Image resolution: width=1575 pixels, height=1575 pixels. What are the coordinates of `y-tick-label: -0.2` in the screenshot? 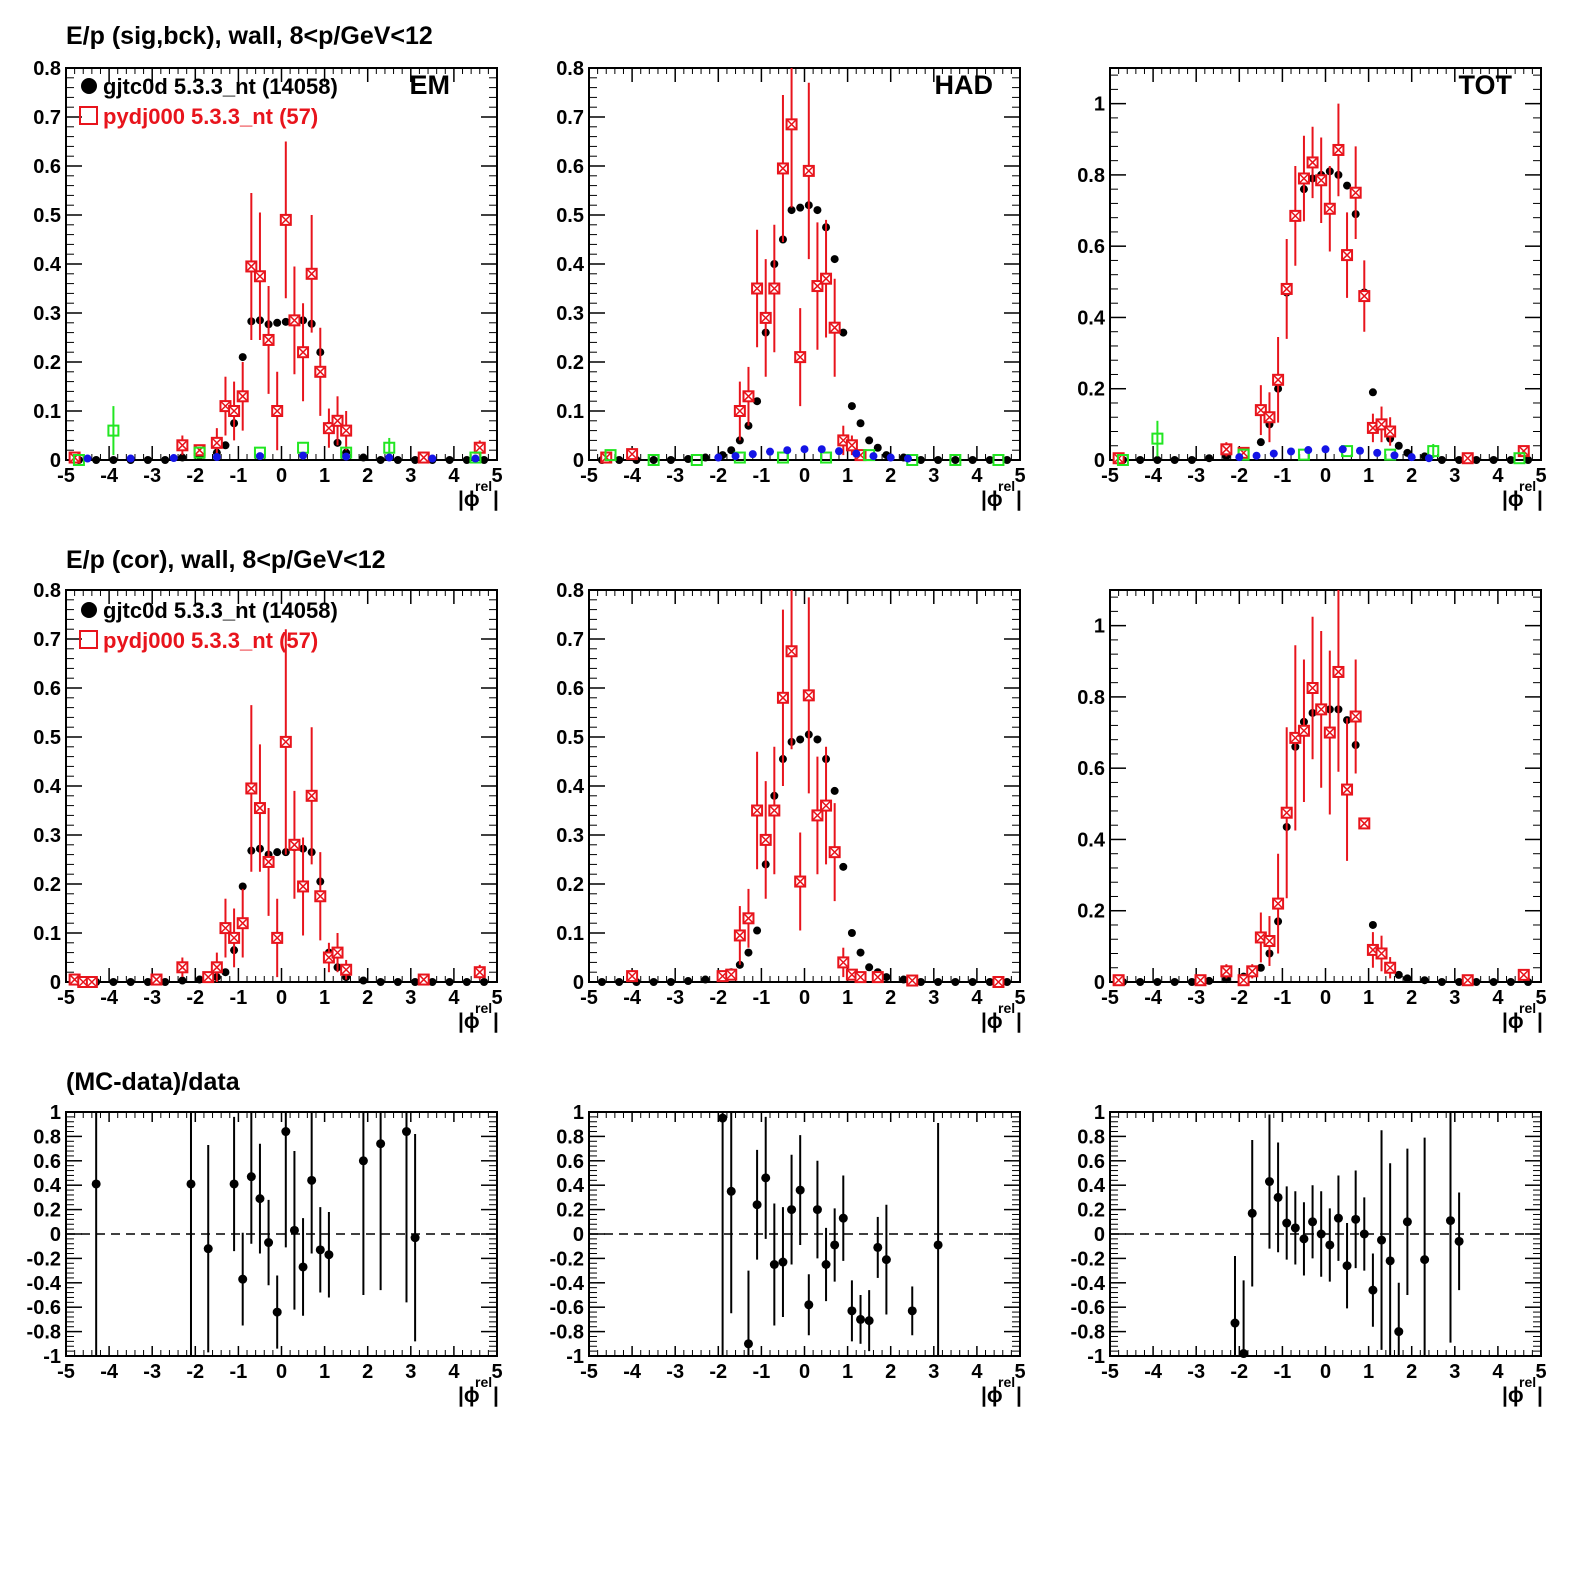 It's located at (1088, 1259).